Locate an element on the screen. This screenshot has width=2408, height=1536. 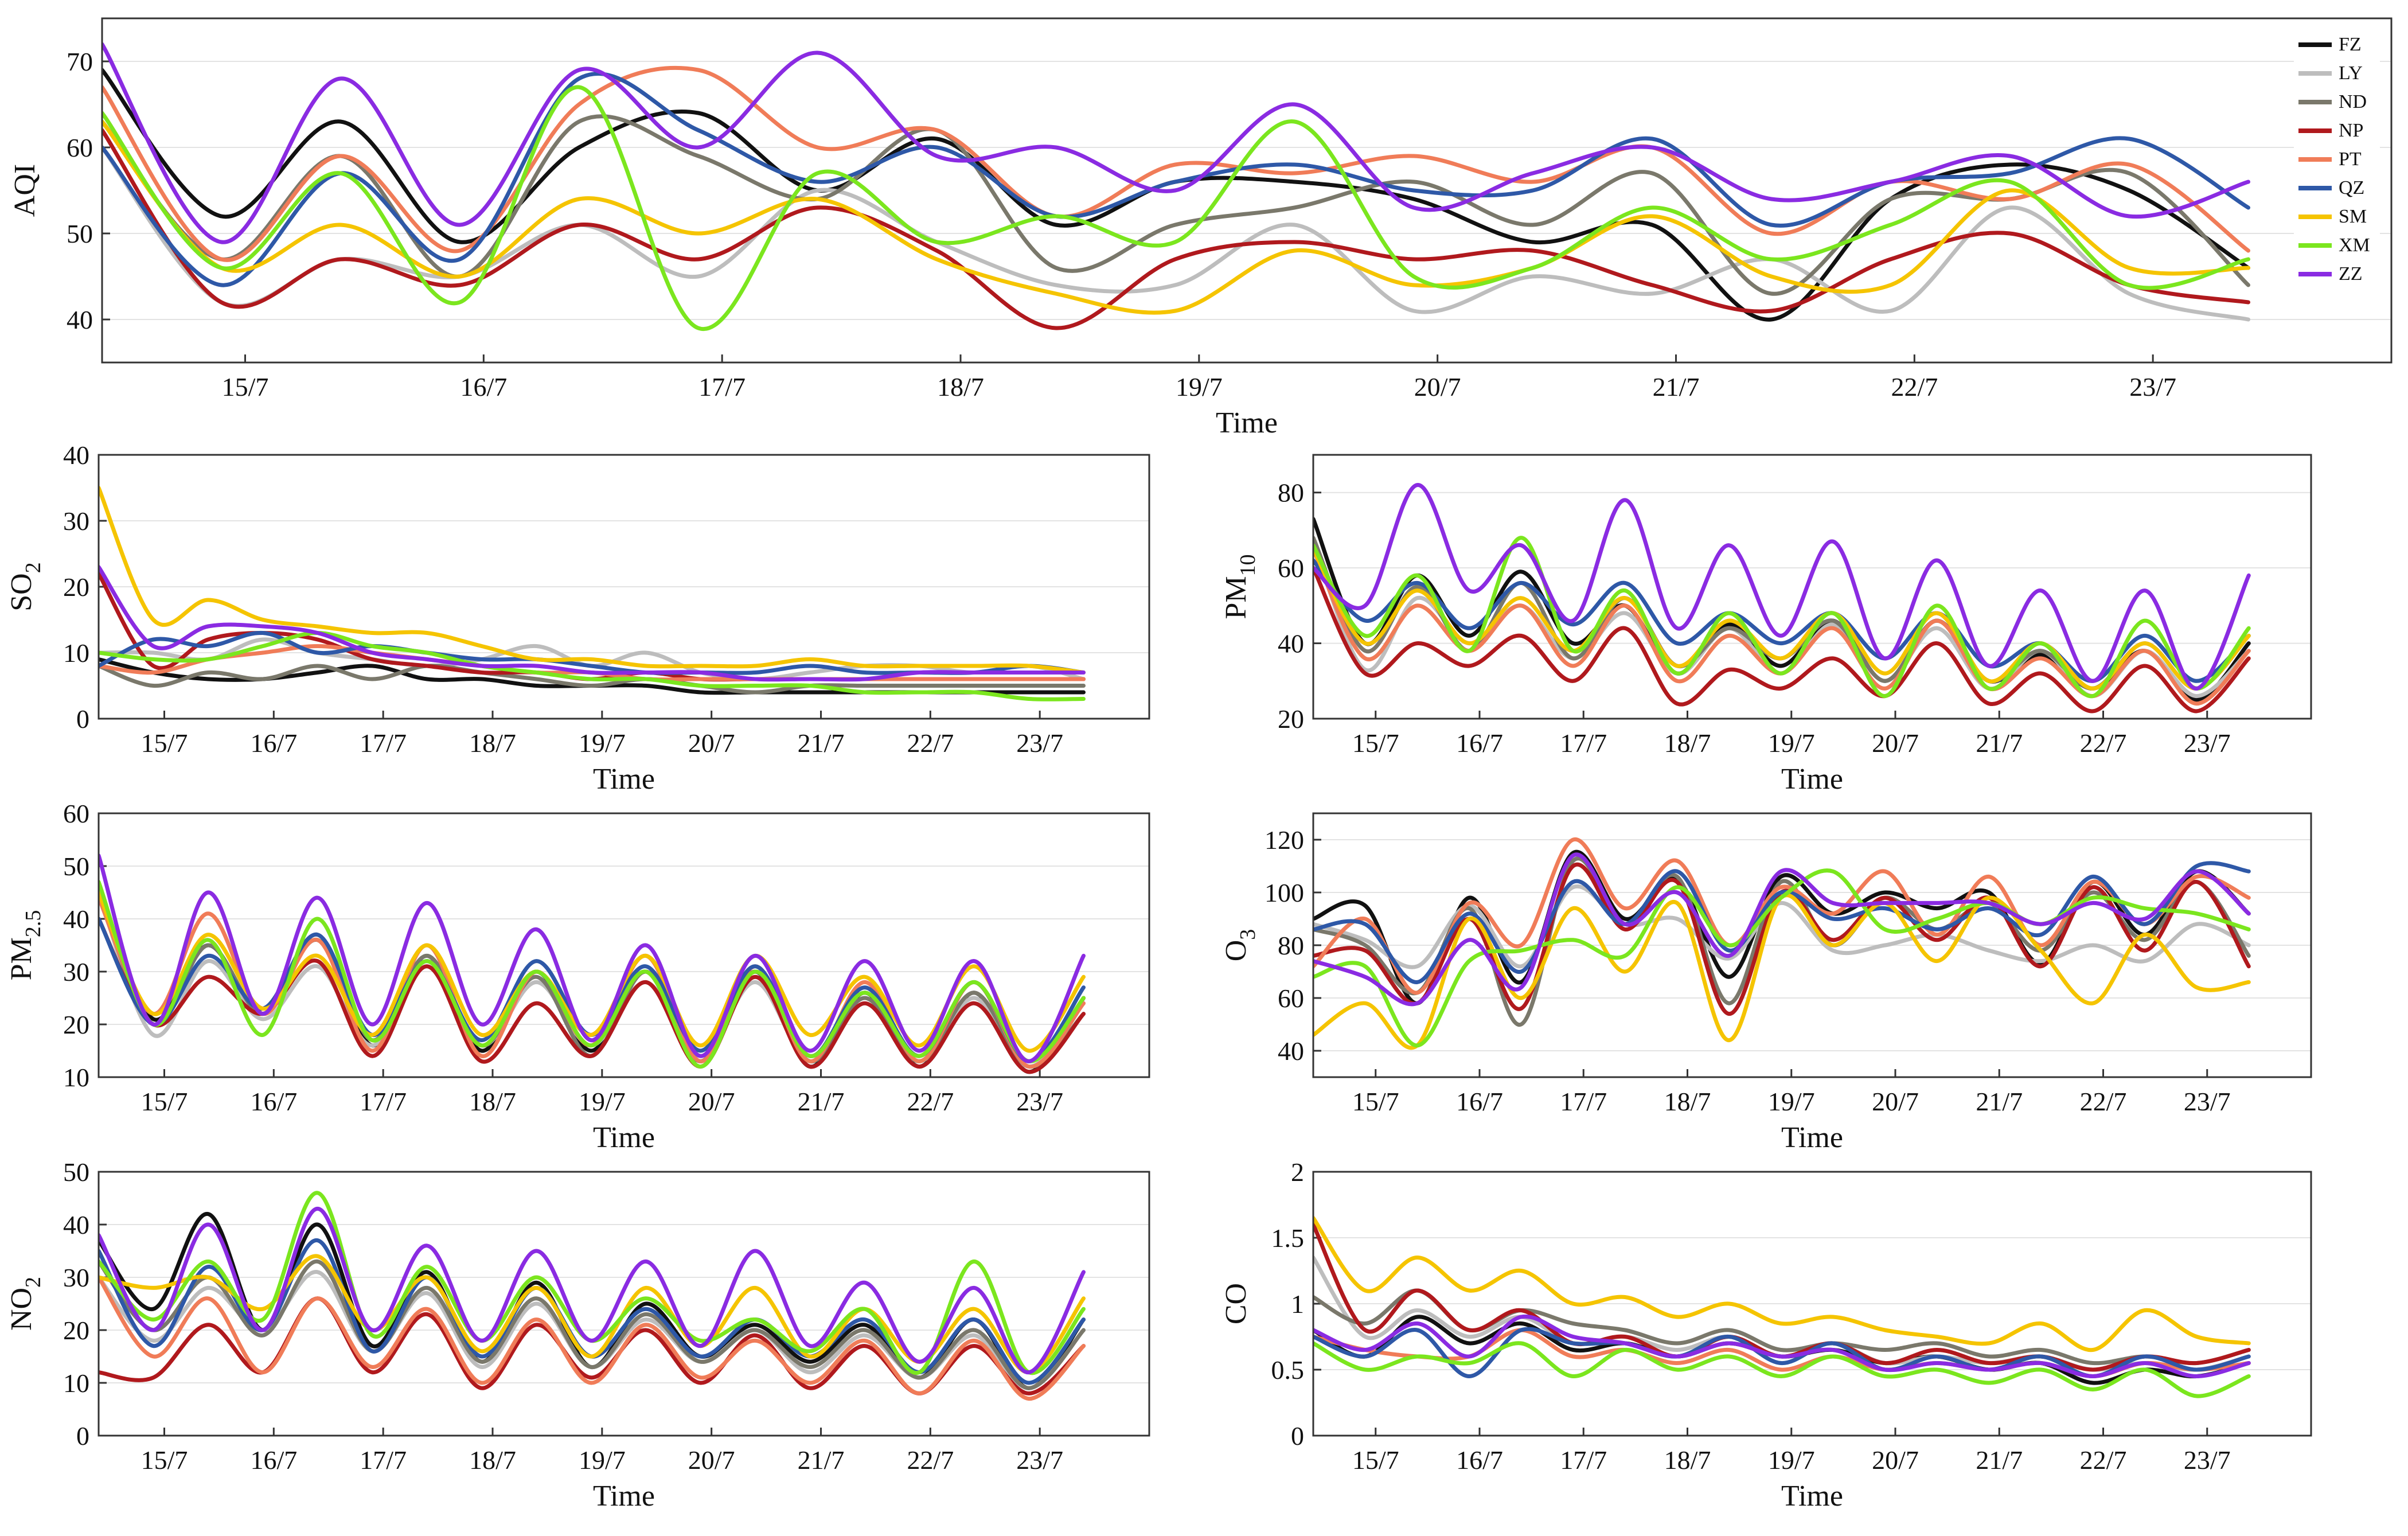
legend-label-zz: ZZ is located at coordinates (2351, 273).